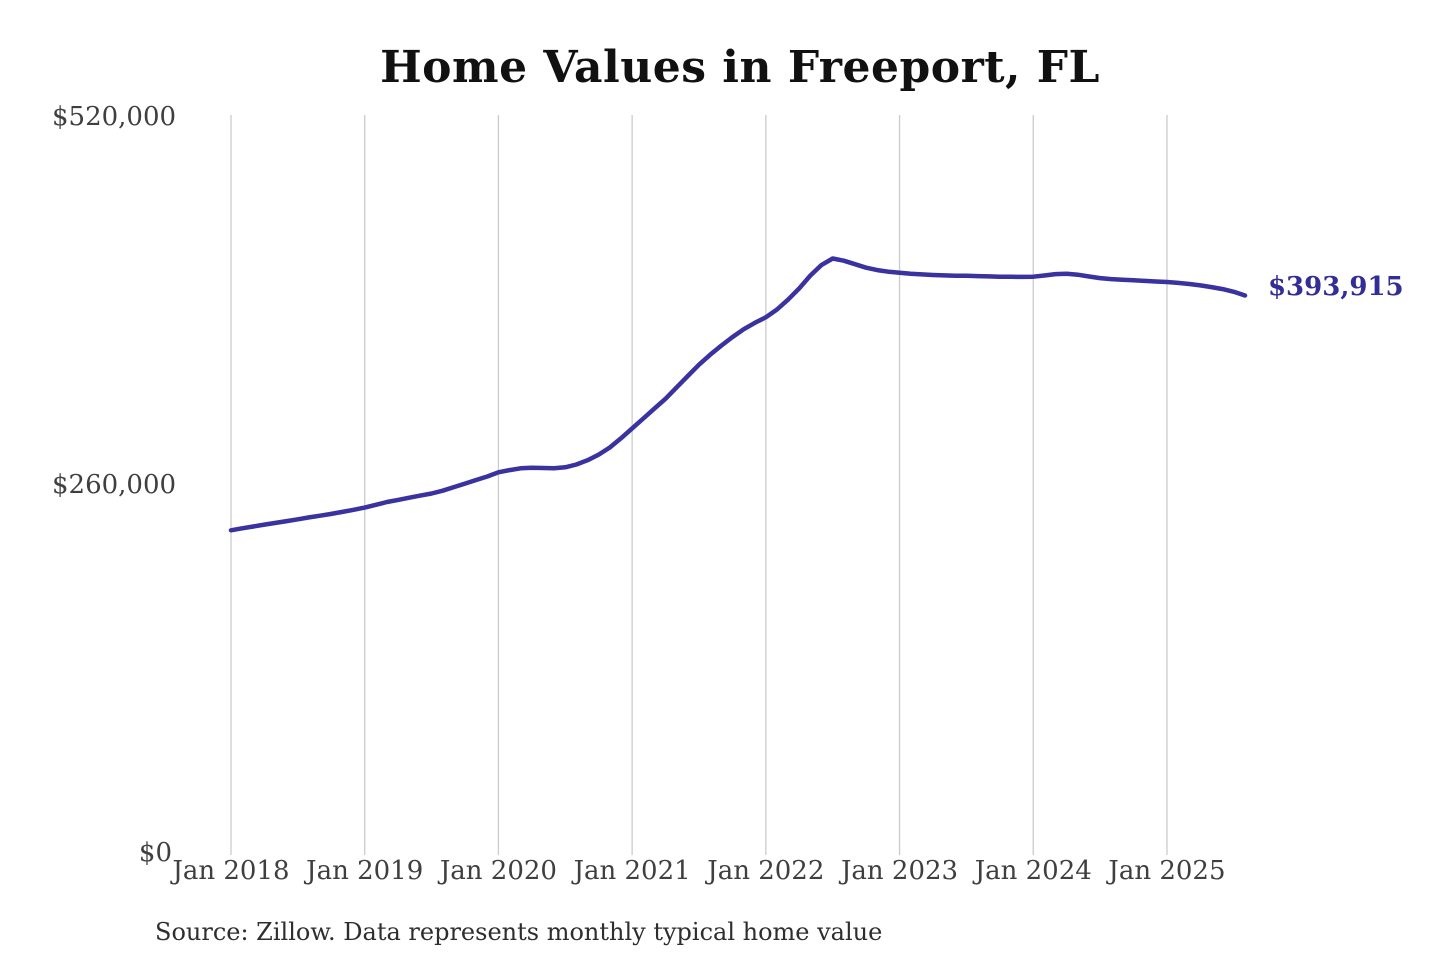 Image resolution: width=1440 pixels, height=960 pixels. What do you see at coordinates (114, 485) in the screenshot?
I see `y-tick-label: $260,000` at bounding box center [114, 485].